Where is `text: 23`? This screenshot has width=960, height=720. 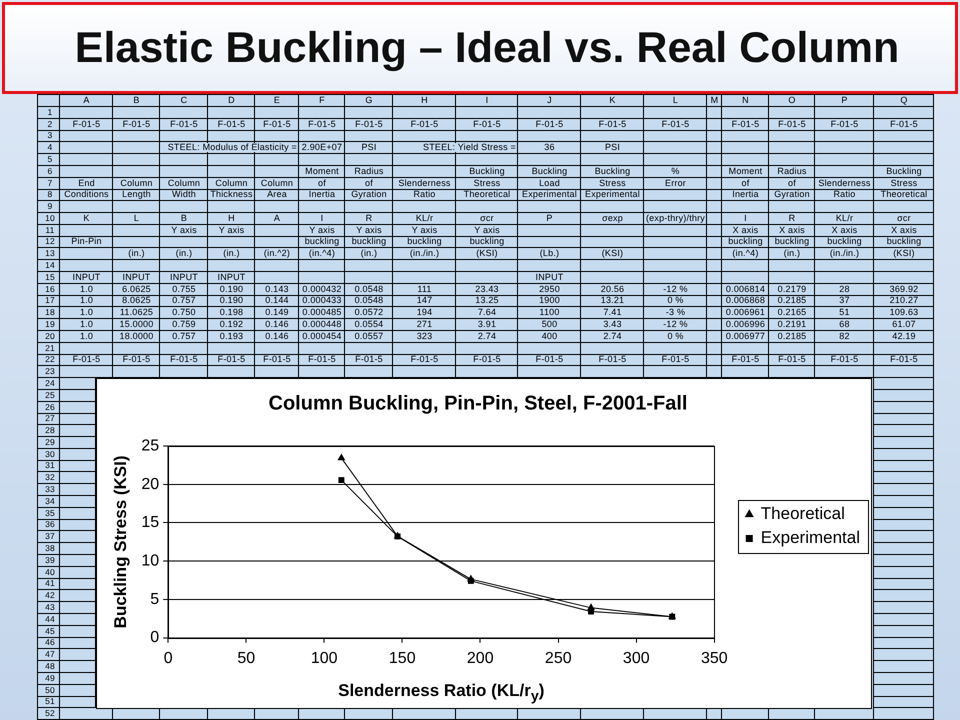
text: 23 is located at coordinates (50, 371).